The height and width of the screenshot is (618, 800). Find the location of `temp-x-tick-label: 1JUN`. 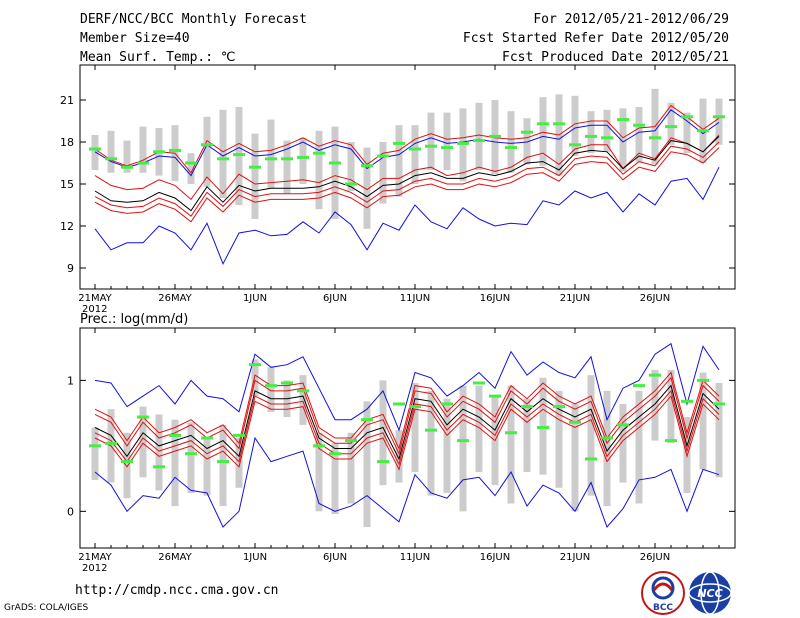

temp-x-tick-label: 1JUN is located at coordinates (255, 298).